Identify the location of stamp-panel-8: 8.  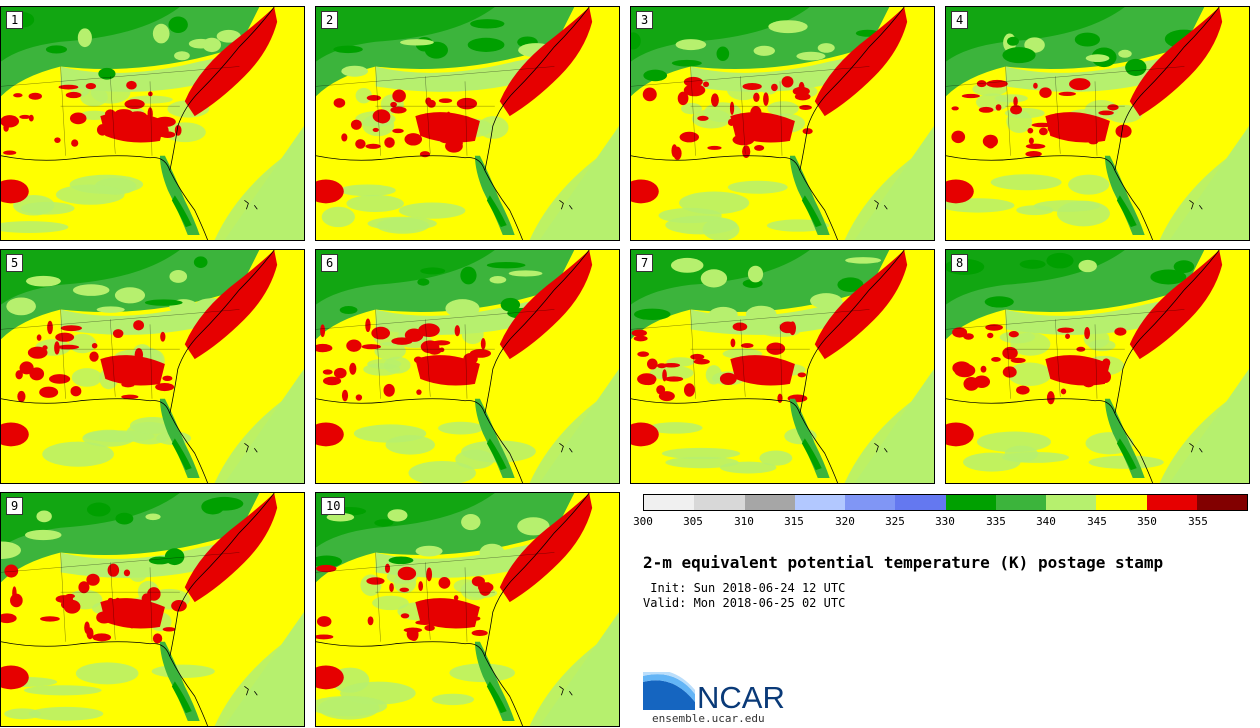
(1097, 366).